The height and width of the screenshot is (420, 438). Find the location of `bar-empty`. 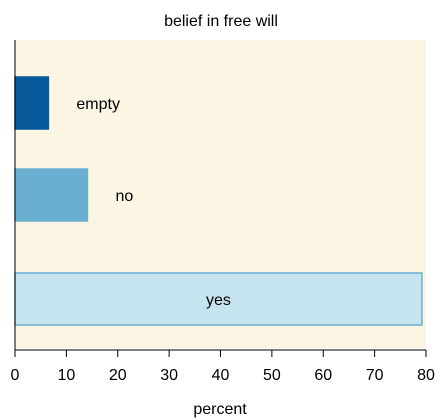

bar-empty is located at coordinates (32, 103).